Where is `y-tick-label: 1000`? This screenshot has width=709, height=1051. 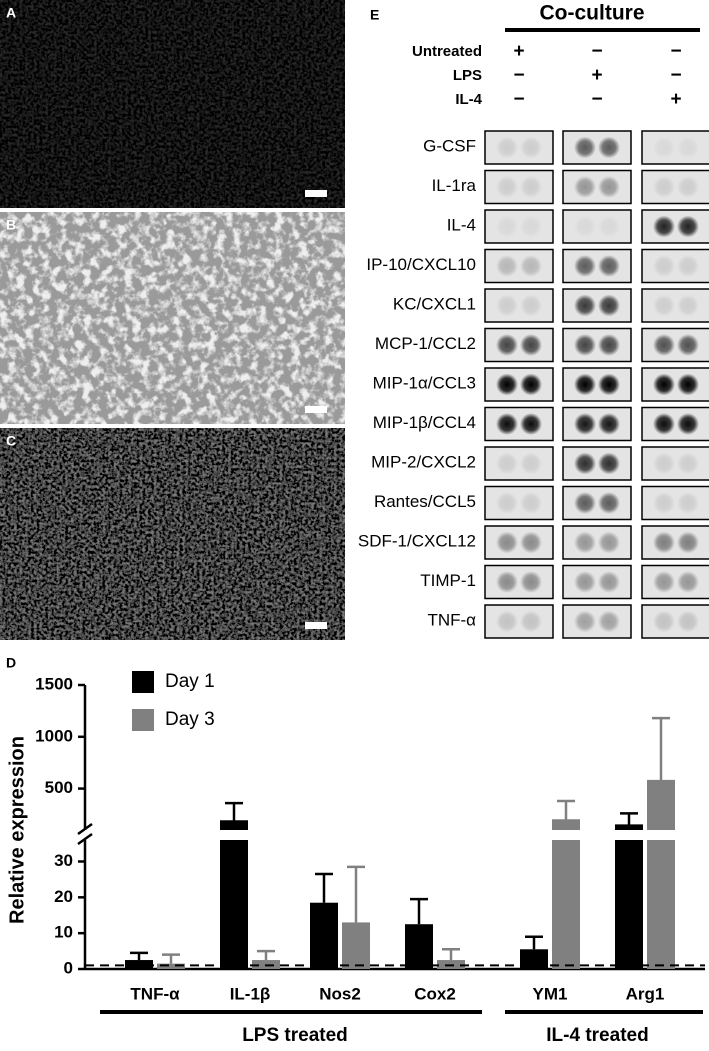 y-tick-label: 1000 is located at coordinates (54, 735).